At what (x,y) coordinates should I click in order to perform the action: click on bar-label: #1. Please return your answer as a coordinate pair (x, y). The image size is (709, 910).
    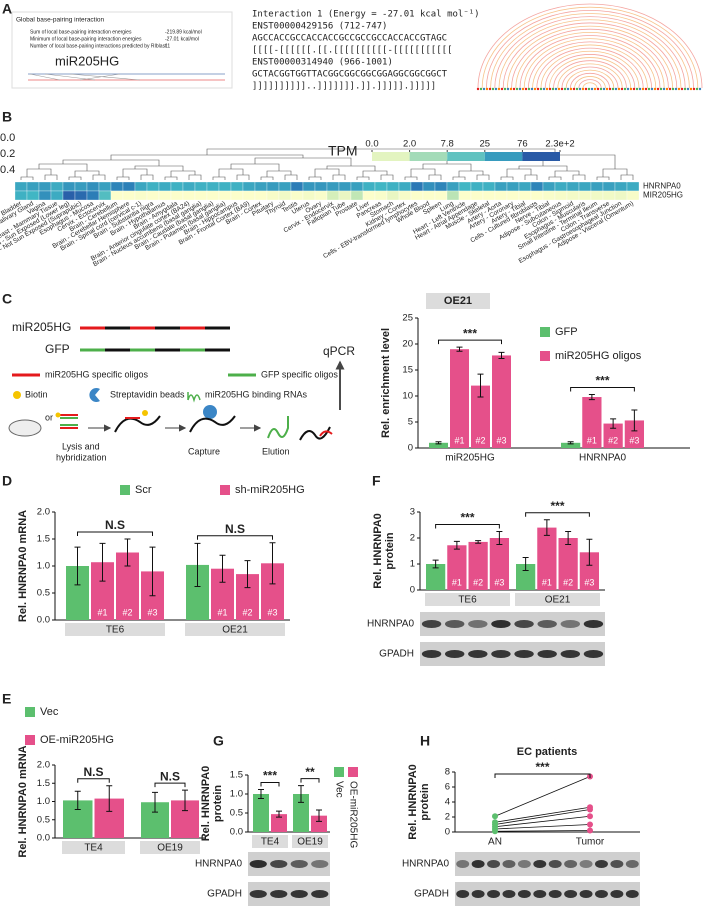
    Looking at the image, I should click on (592, 440).